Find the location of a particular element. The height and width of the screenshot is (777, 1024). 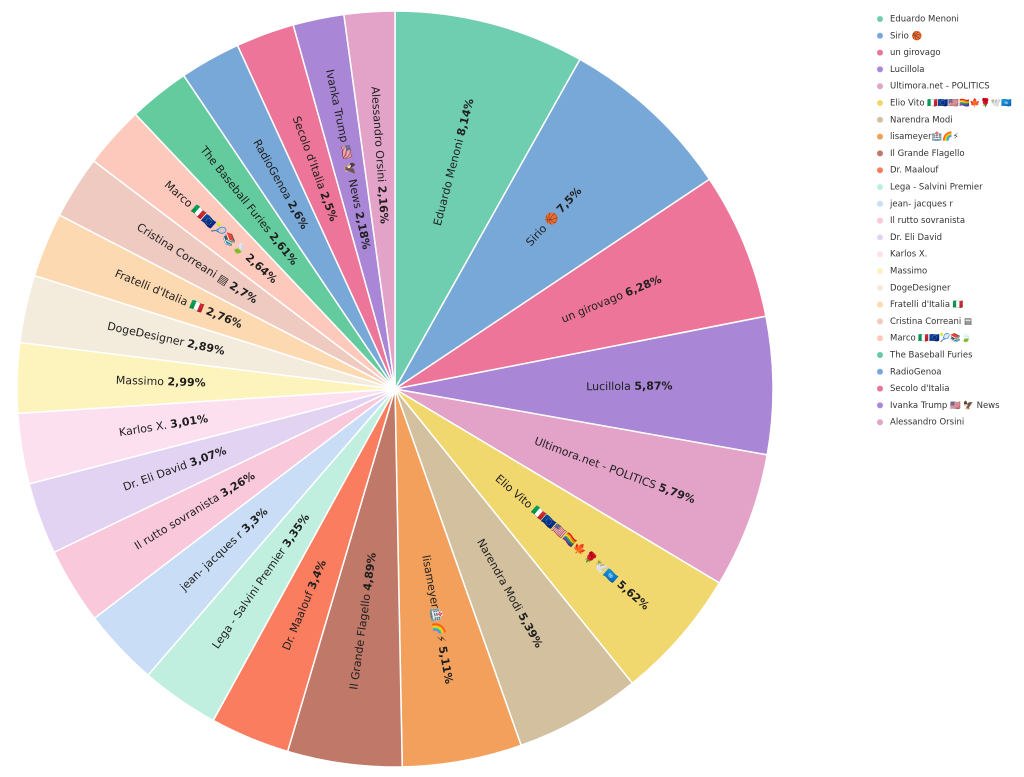

legend-item: Karlos X. is located at coordinates (902, 255).